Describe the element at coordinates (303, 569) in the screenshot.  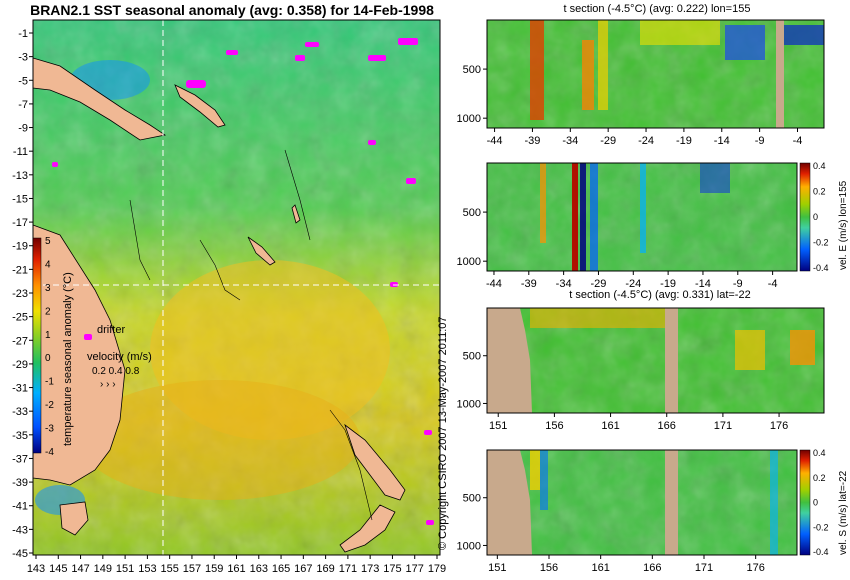
I see `map-x-tick-label: 167` at that location.